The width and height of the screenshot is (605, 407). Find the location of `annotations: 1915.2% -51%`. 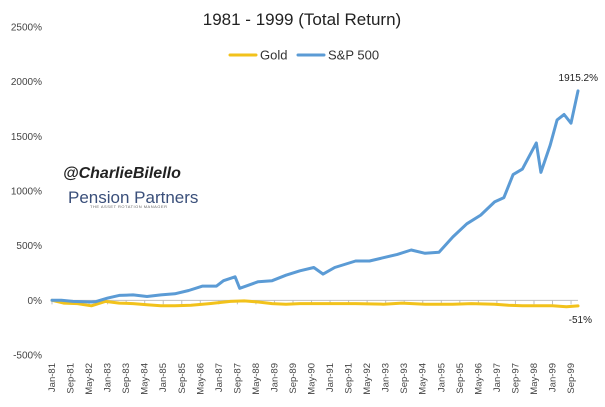

annotations: 1915.2% -51% is located at coordinates (579, 199).